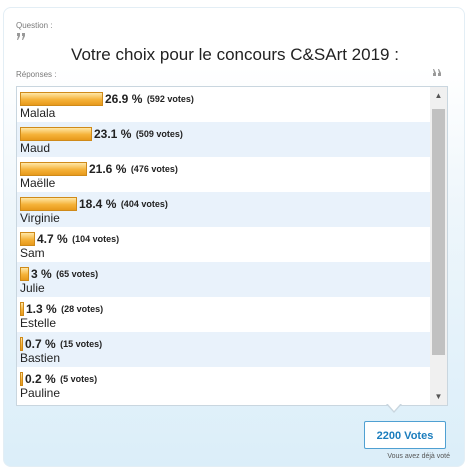  Describe the element at coordinates (52, 238) in the screenshot. I see `result-percent: 4.7 %` at that location.